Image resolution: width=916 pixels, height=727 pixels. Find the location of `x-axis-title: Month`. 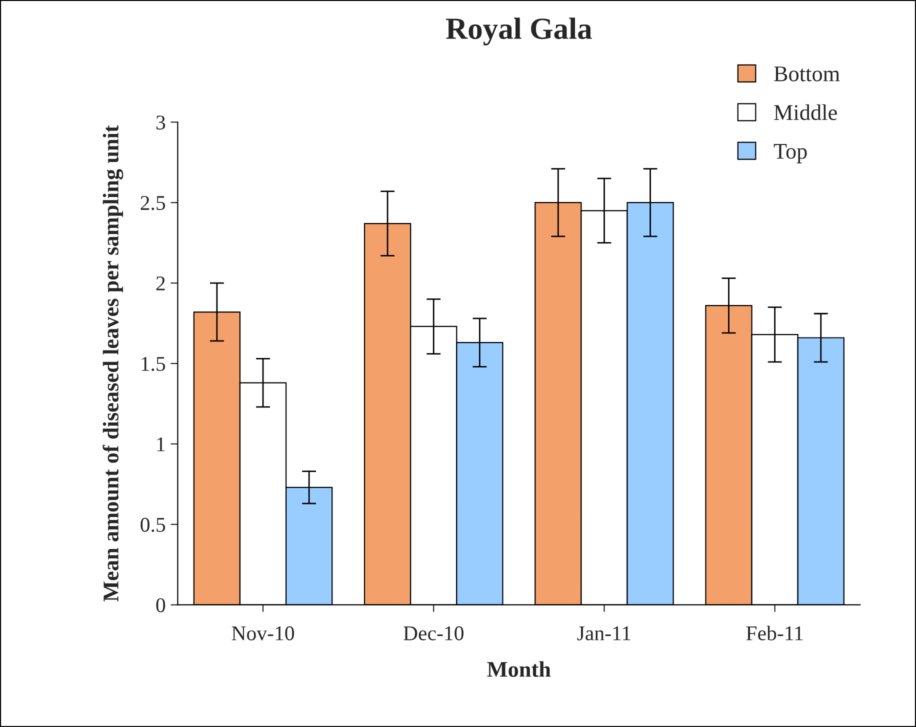

x-axis-title: Month is located at coordinates (519, 669).